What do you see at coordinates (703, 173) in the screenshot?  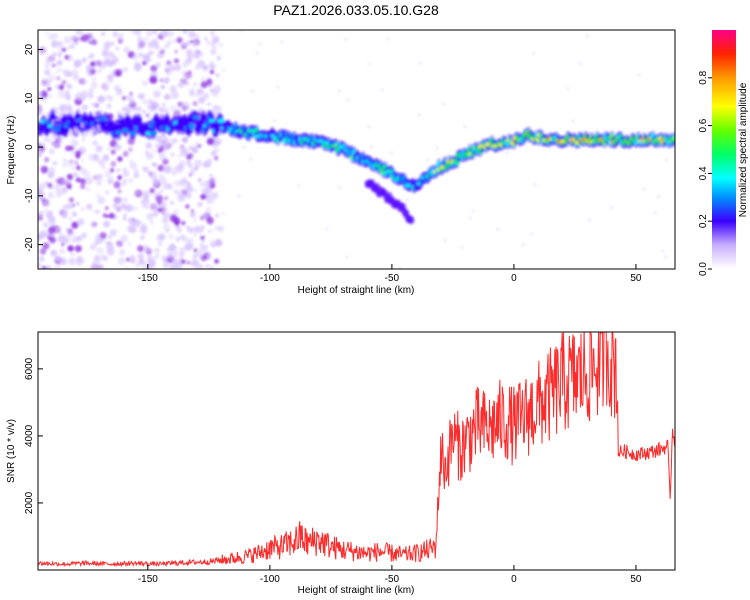 I see `colorbar-tick-label: 0.4` at bounding box center [703, 173].